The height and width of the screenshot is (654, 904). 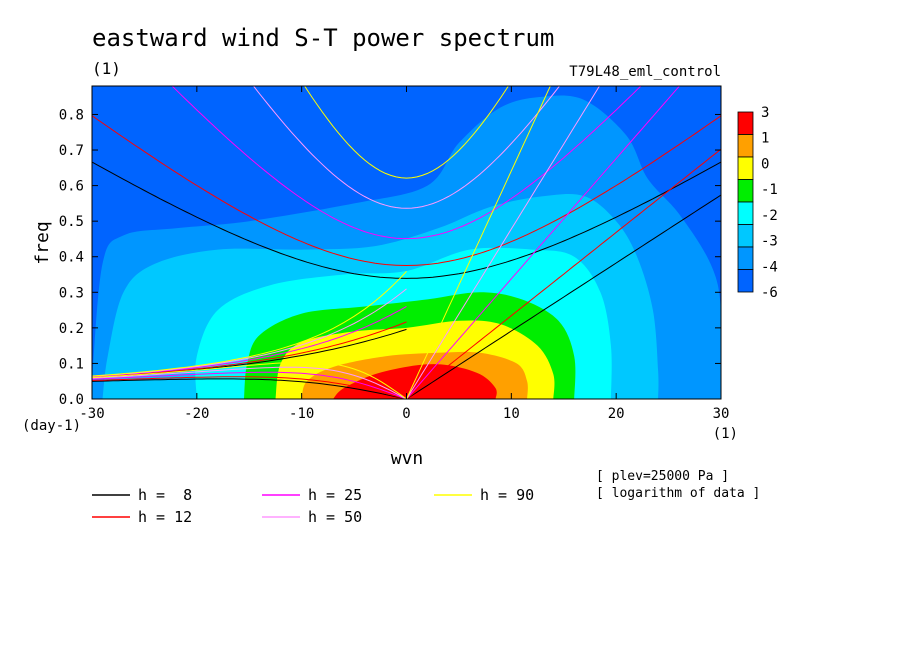 I want to click on y-tick-label: 0.2, so click(x=71, y=329).